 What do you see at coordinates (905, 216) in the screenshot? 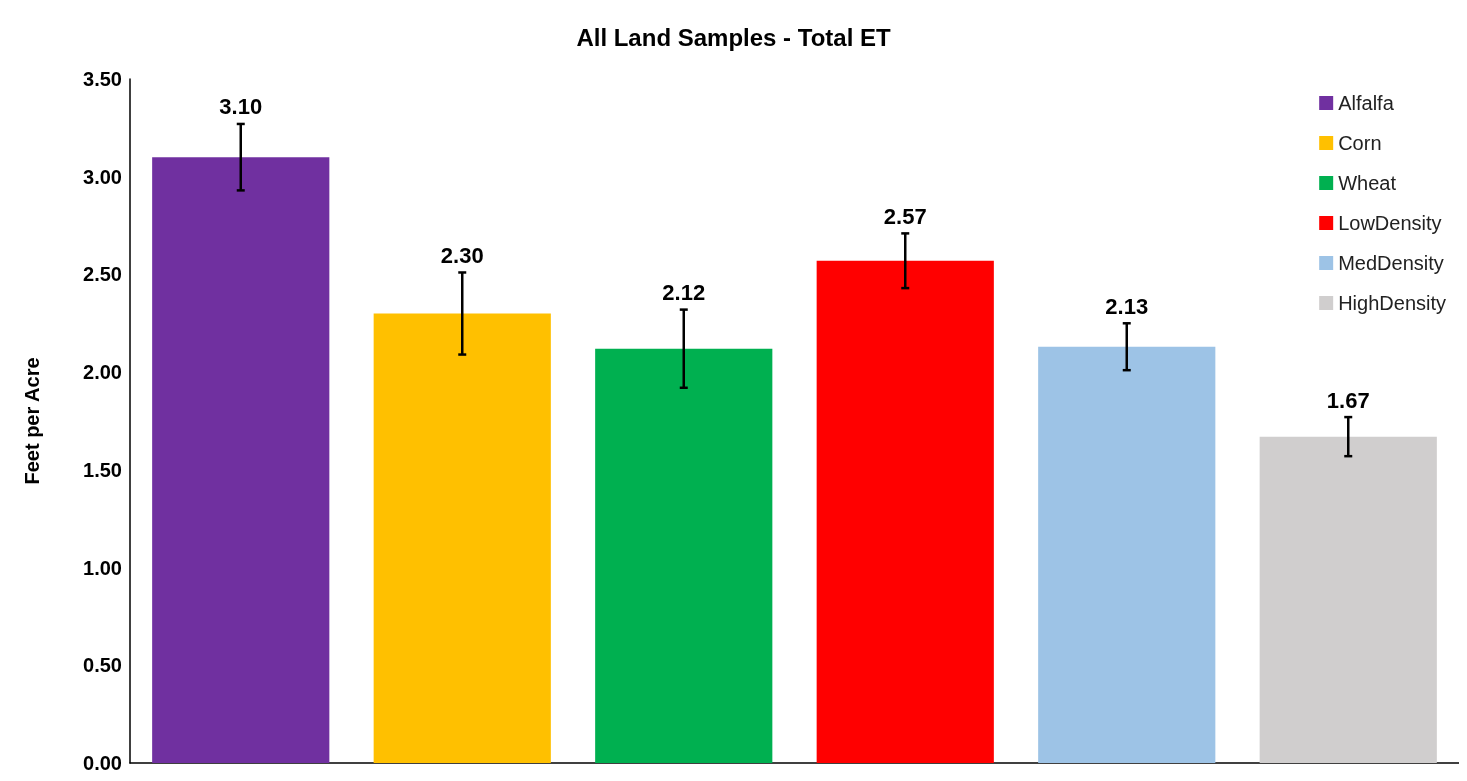
I see `data-label: 2.57` at bounding box center [905, 216].